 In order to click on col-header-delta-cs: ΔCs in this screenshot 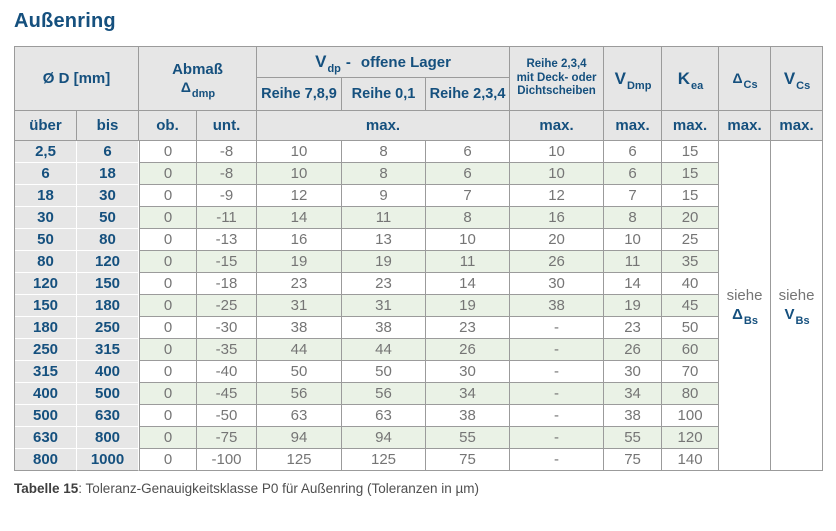, I will do `click(745, 79)`.